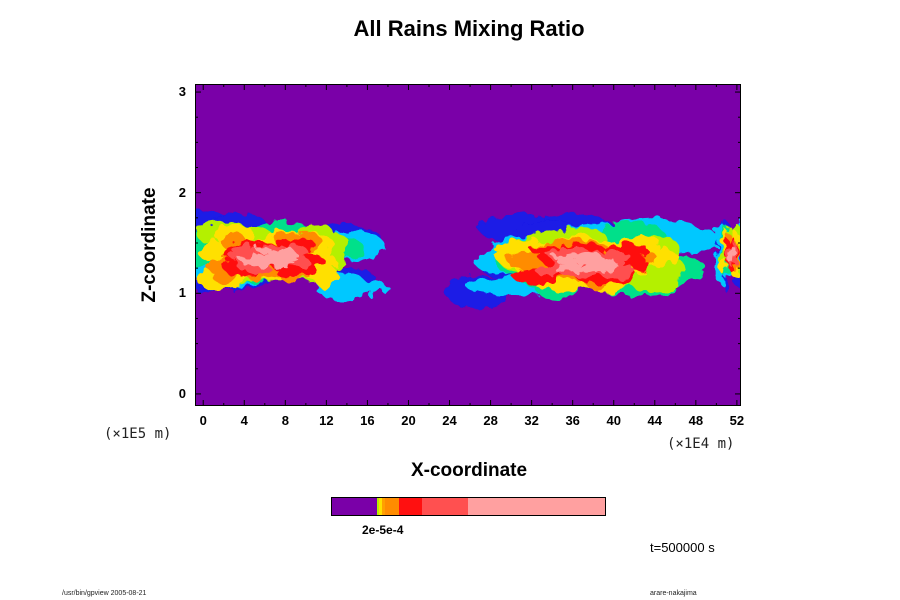 The height and width of the screenshot is (600, 900). What do you see at coordinates (326, 420) in the screenshot?
I see `x-tick-label: 12` at bounding box center [326, 420].